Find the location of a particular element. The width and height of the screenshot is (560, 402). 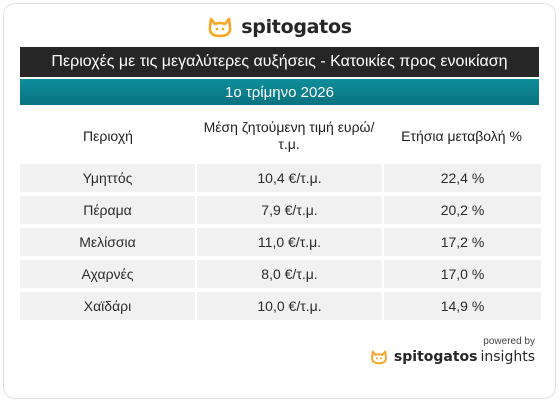

header-annual-change: Ετήσια μεταβολή % is located at coordinates (461, 136).